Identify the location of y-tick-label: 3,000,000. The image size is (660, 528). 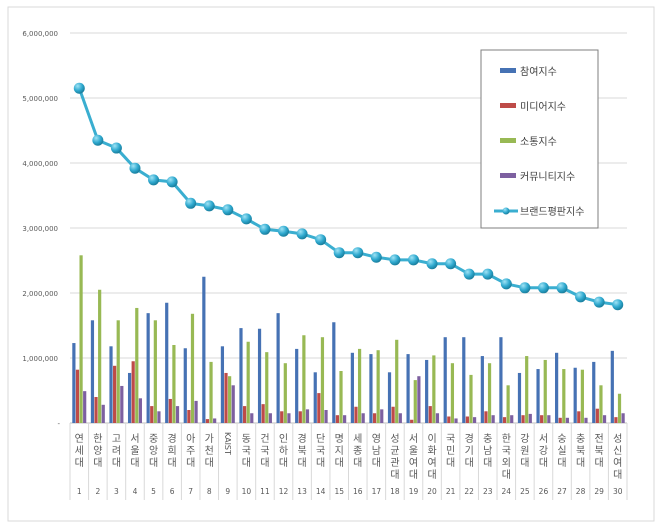
(40, 229).